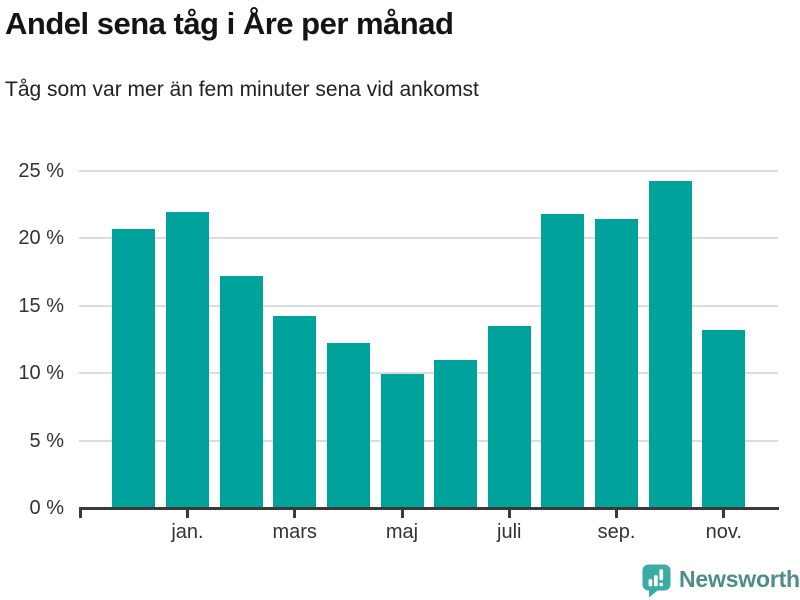 This screenshot has width=800, height=600. Describe the element at coordinates (41, 170) in the screenshot. I see `y-axis-tick-label: 25 %` at that location.